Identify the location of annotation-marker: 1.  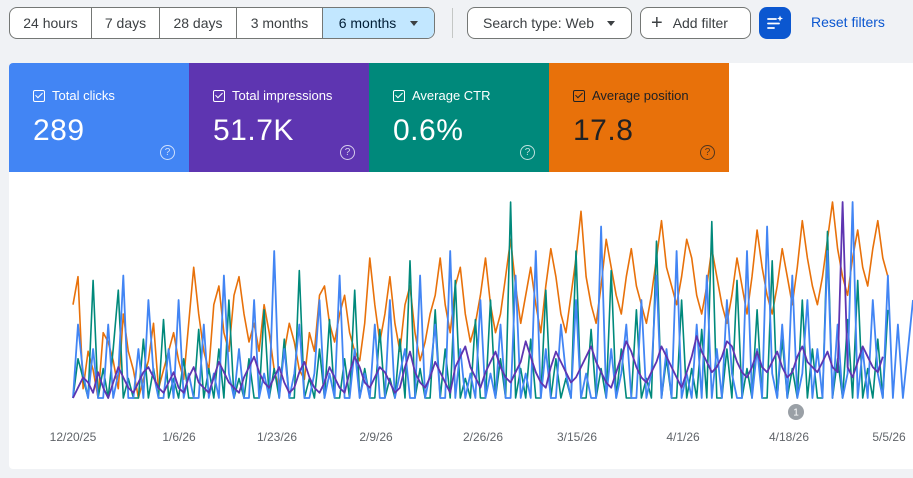
(796, 412).